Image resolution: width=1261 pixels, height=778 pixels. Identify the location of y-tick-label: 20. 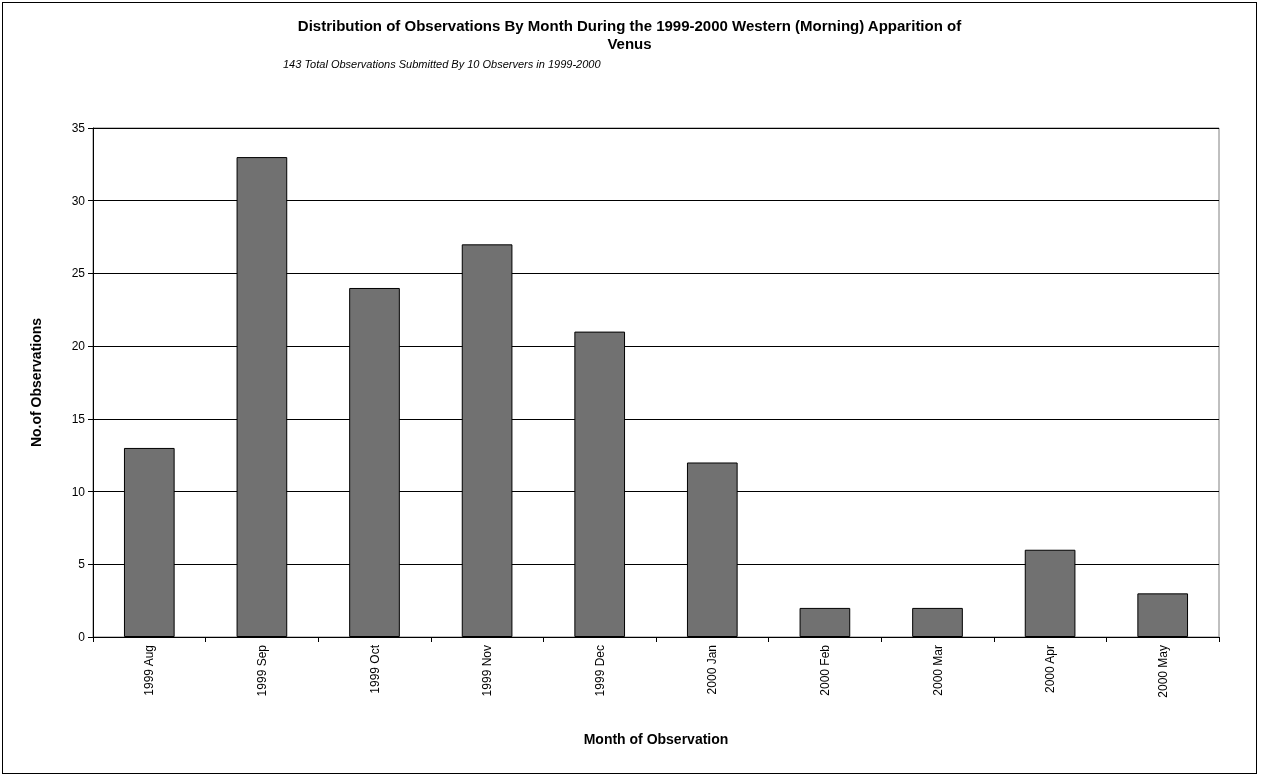
(78, 346).